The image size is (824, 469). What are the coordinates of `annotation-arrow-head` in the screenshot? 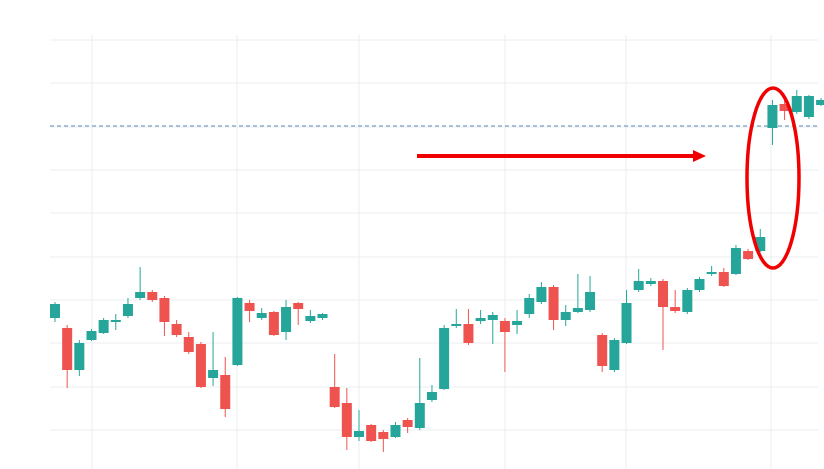 It's located at (699, 156).